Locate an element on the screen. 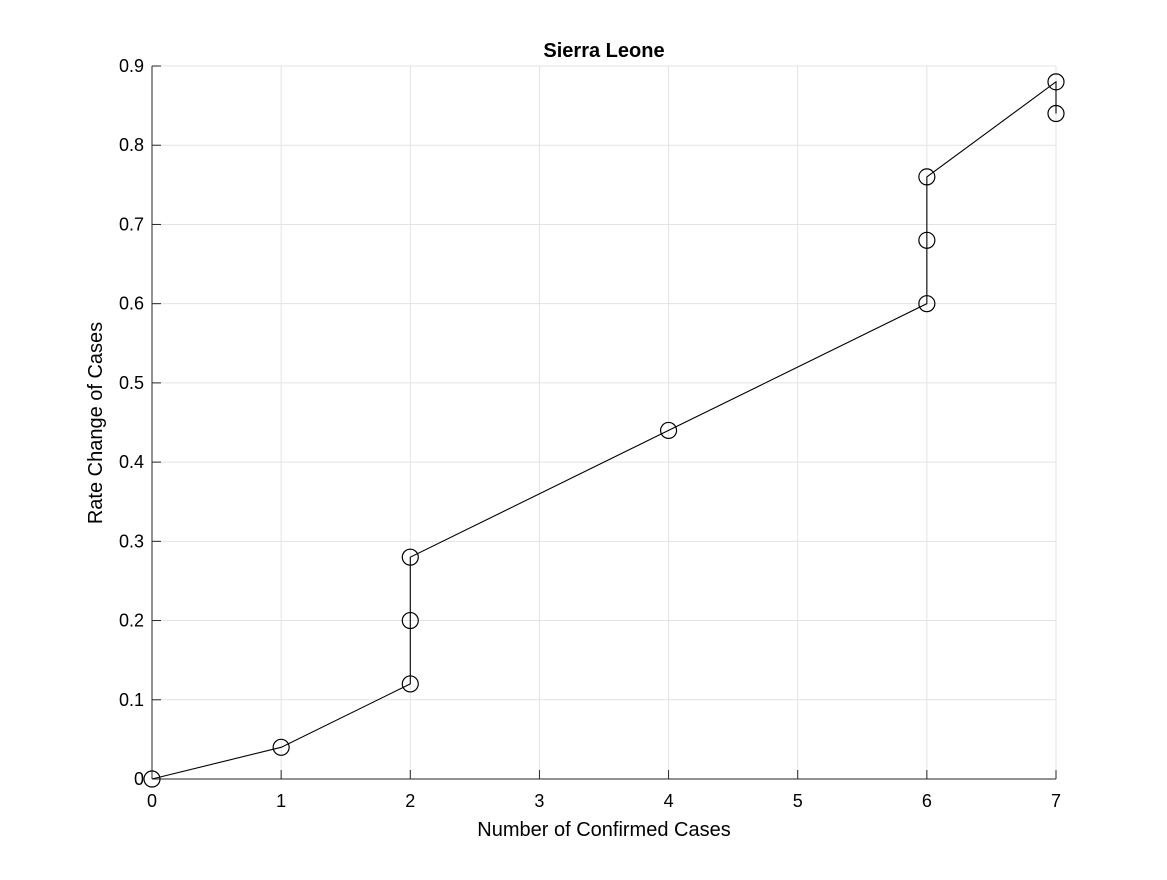 This screenshot has width=1167, height=880. x-tick-label: 0 is located at coordinates (152, 801).